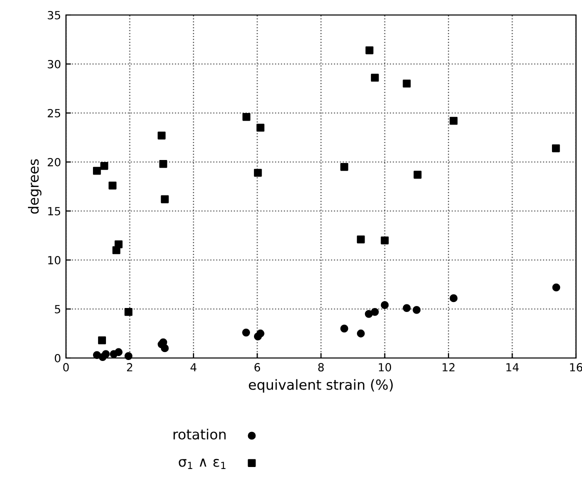 Image resolution: width=582 pixels, height=493 pixels. What do you see at coordinates (193, 367) in the screenshot?
I see `x-tick-label: 4` at bounding box center [193, 367].